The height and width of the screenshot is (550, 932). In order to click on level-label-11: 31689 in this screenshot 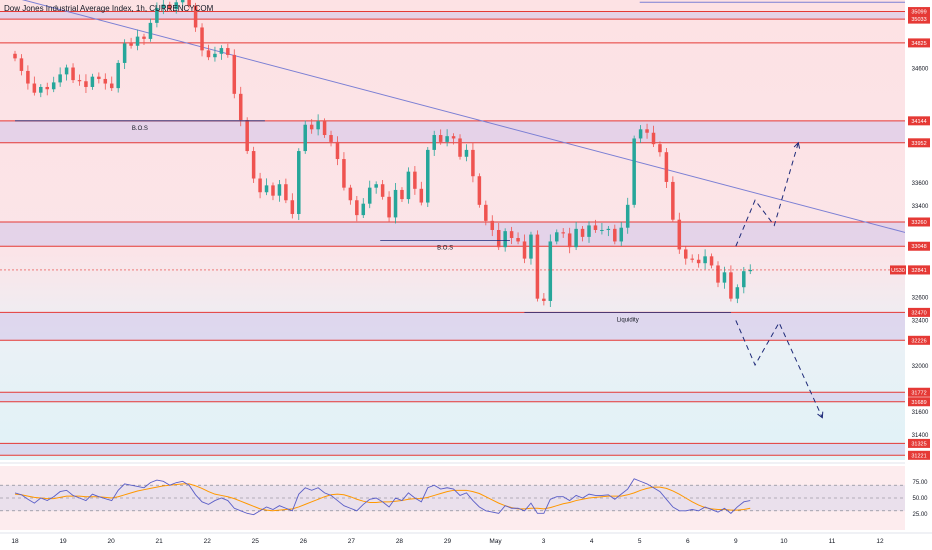, I will do `click(918, 403)`.